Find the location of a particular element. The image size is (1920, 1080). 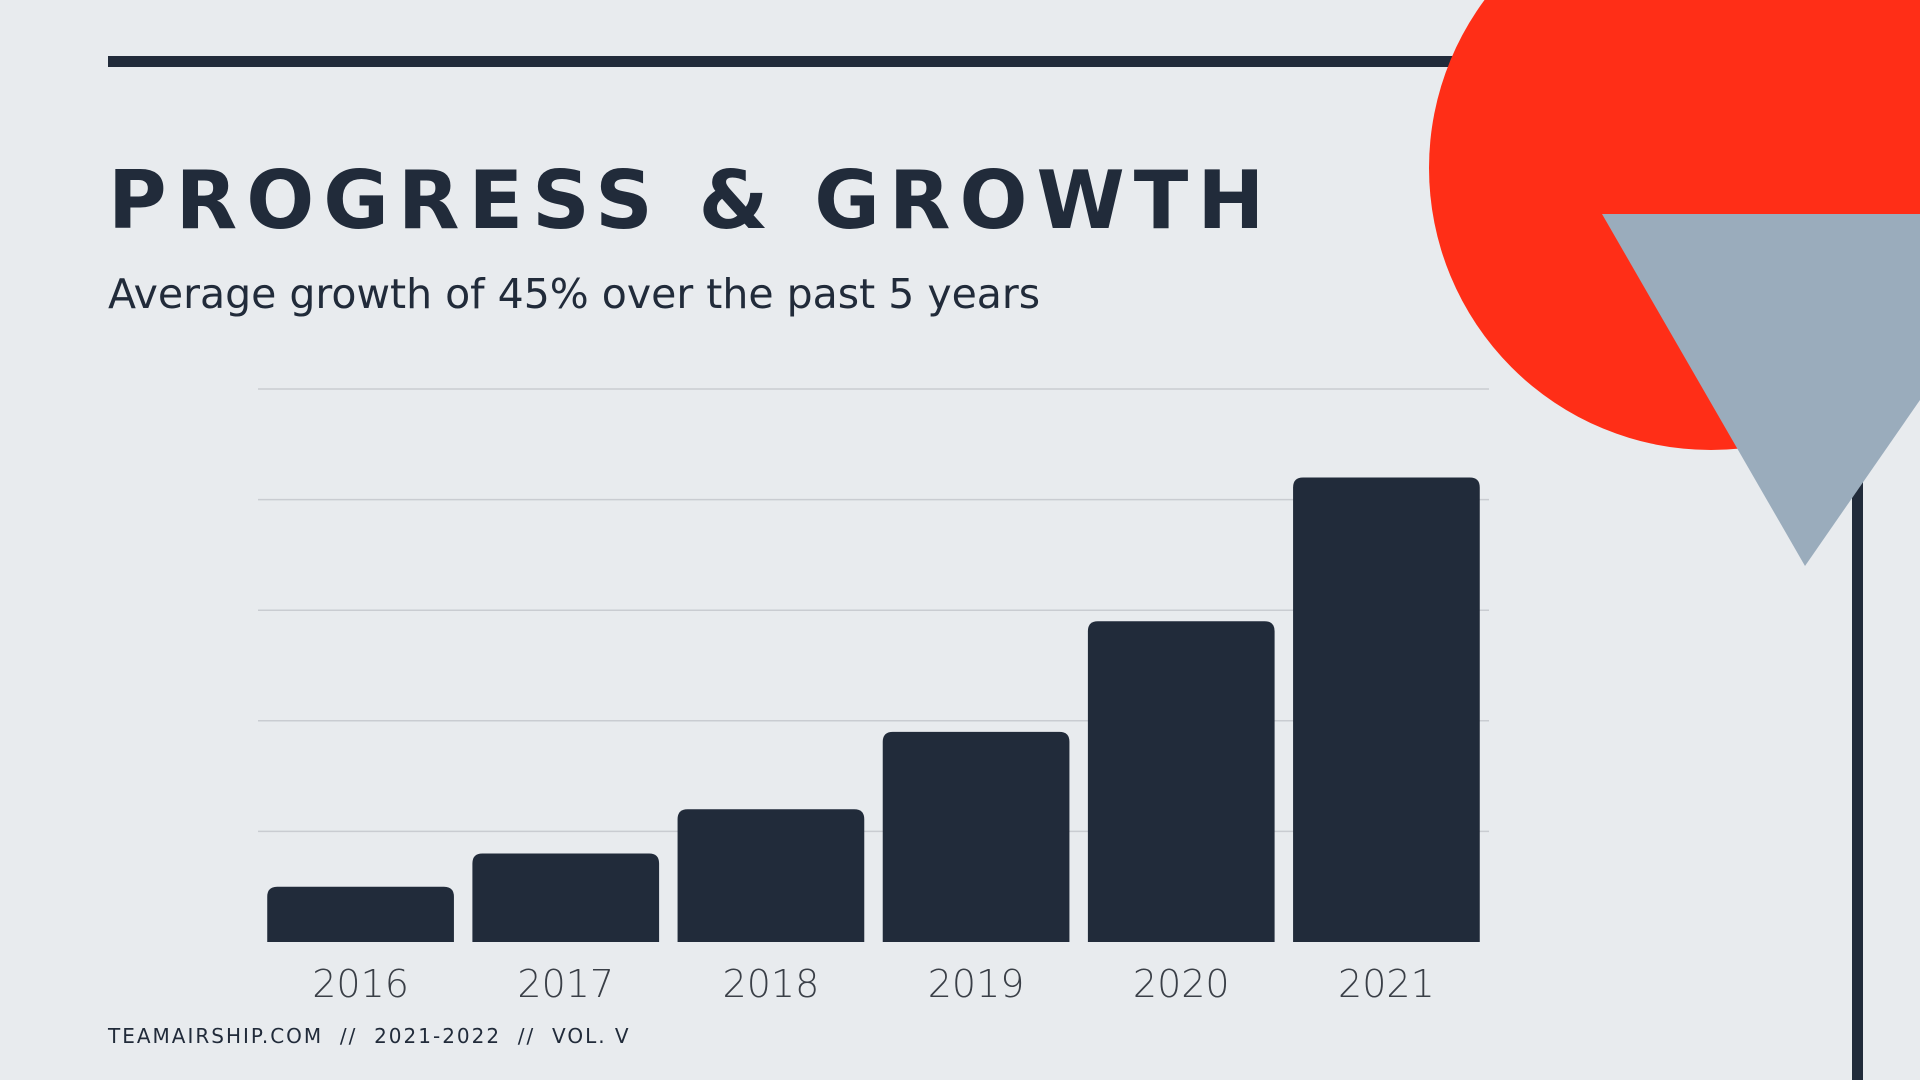

x-tick-label: 2021 is located at coordinates (1386, 984).